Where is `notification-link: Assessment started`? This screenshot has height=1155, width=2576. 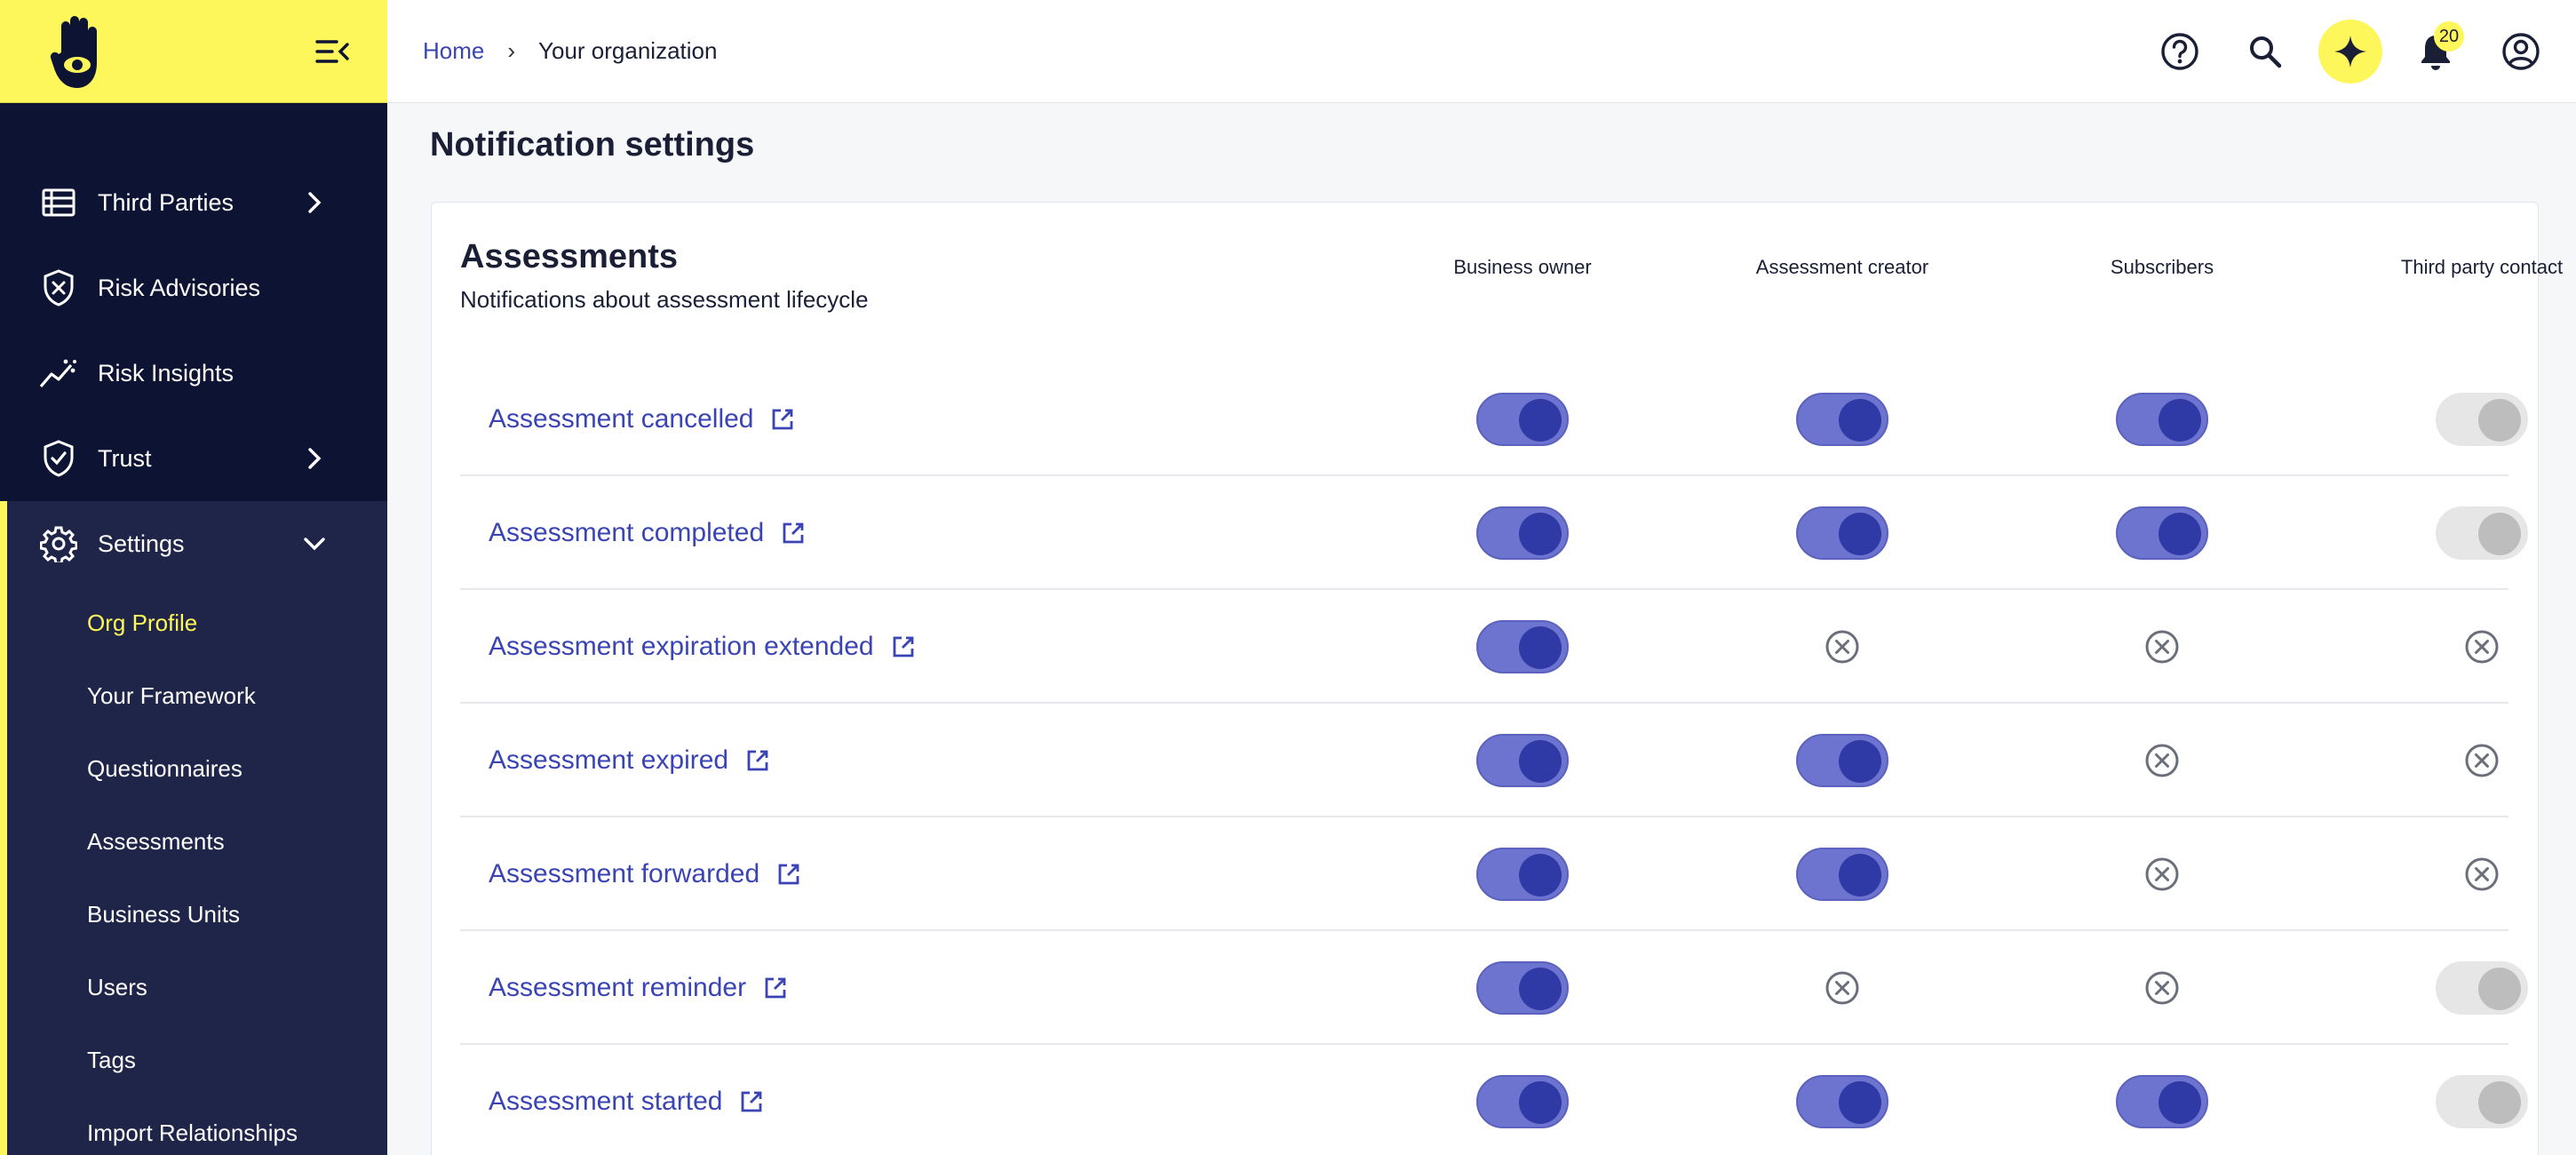 notification-link: Assessment started is located at coordinates (627, 1100).